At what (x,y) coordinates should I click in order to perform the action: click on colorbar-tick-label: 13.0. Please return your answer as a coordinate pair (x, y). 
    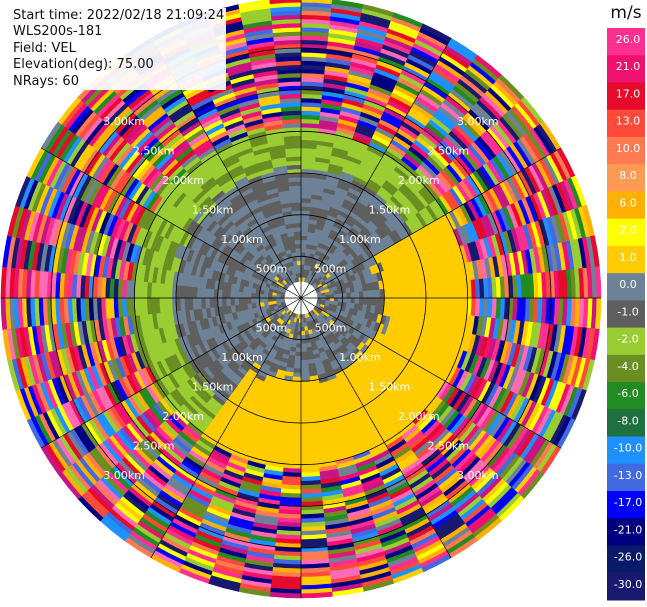
    Looking at the image, I should click on (628, 121).